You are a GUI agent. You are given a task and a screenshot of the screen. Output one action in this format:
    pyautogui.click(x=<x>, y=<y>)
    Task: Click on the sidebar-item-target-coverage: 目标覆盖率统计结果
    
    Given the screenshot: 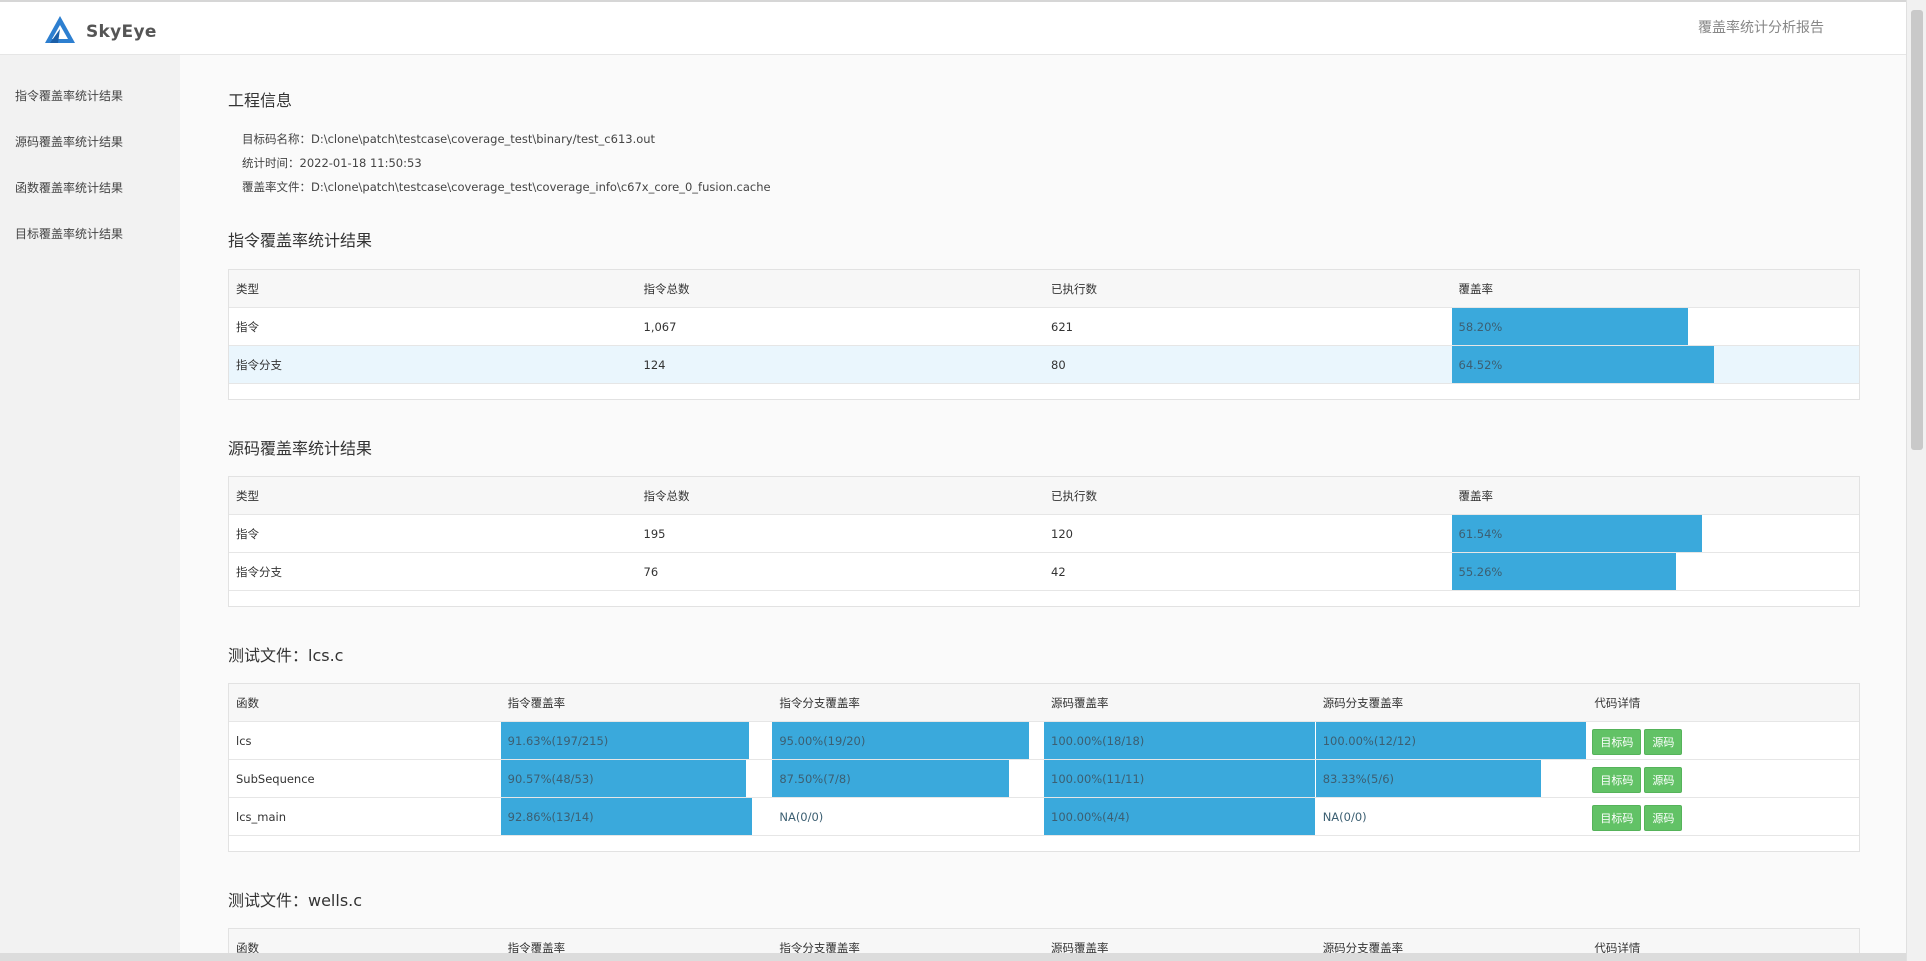 What is the action you would take?
    pyautogui.click(x=69, y=234)
    